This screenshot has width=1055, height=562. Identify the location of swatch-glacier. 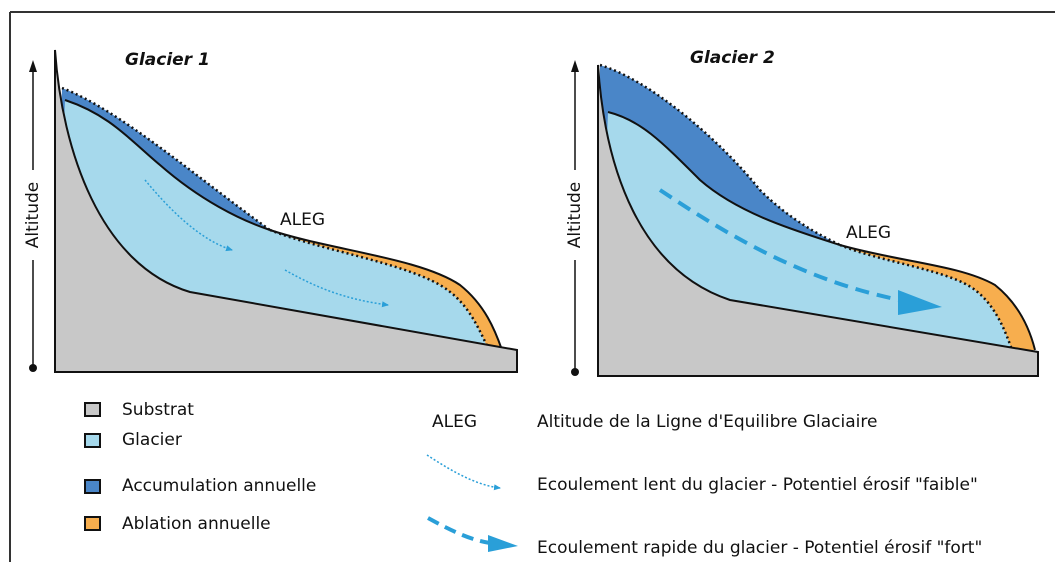
(92, 440).